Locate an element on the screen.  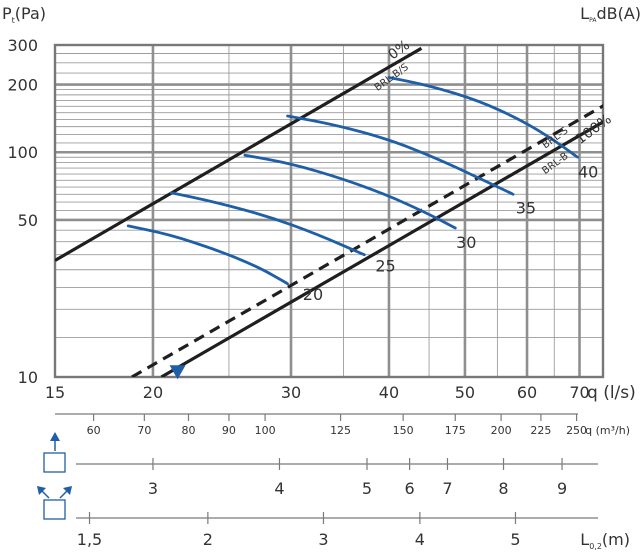
y-axis-title: Pt(Pa) is located at coordinates (24, 14).